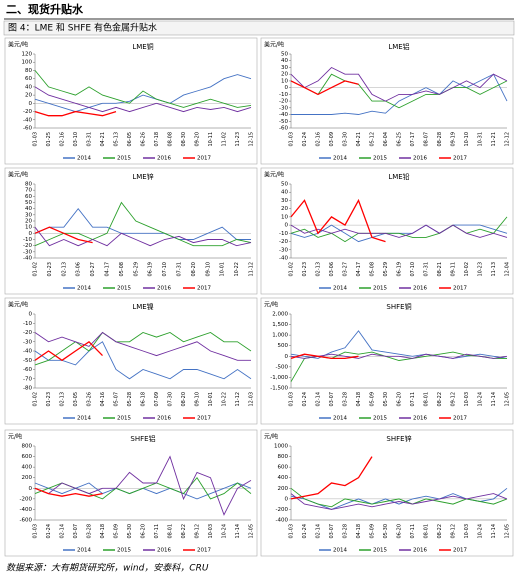  What do you see at coordinates (467, 269) in the screenshot?
I see `x-tick-label: 10-02` at bounding box center [467, 269].